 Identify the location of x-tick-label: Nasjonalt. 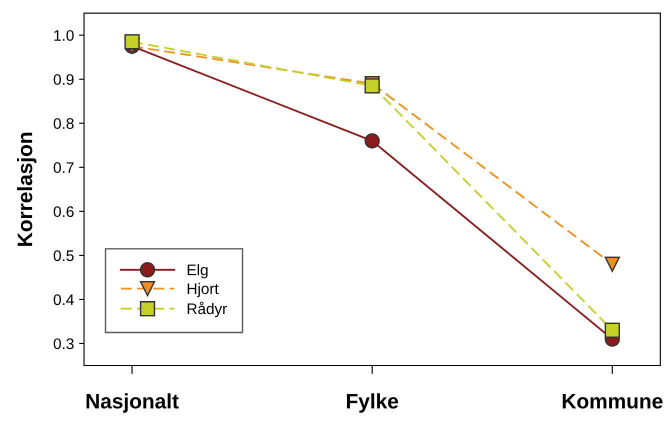
(132, 403).